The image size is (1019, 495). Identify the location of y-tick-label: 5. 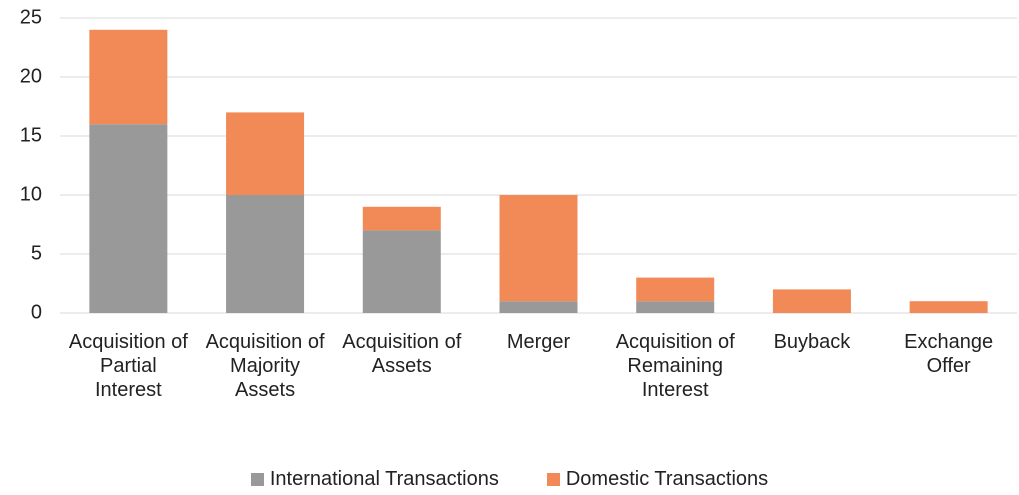
(36, 253).